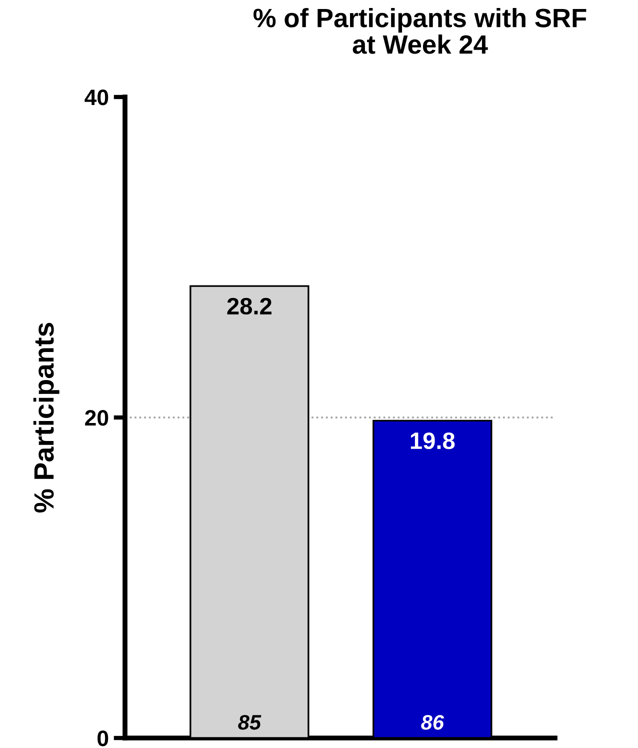 Image resolution: width=638 pixels, height=748 pixels. Describe the element at coordinates (46, 417) in the screenshot. I see `y-axis-title: % Participants` at that location.